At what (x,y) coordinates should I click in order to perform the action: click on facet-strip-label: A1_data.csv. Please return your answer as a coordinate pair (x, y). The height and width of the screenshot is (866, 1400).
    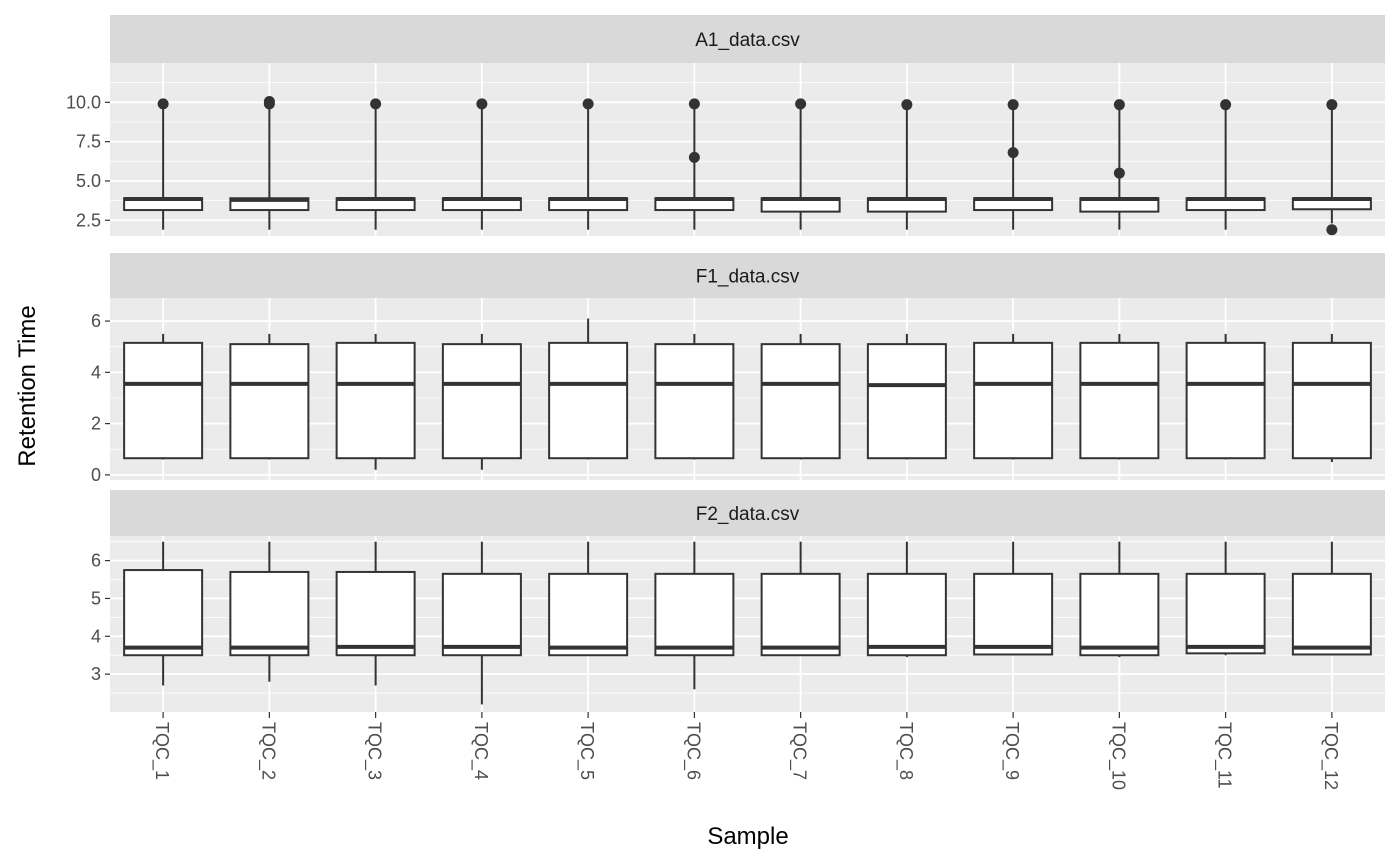
    Looking at the image, I should click on (747, 40).